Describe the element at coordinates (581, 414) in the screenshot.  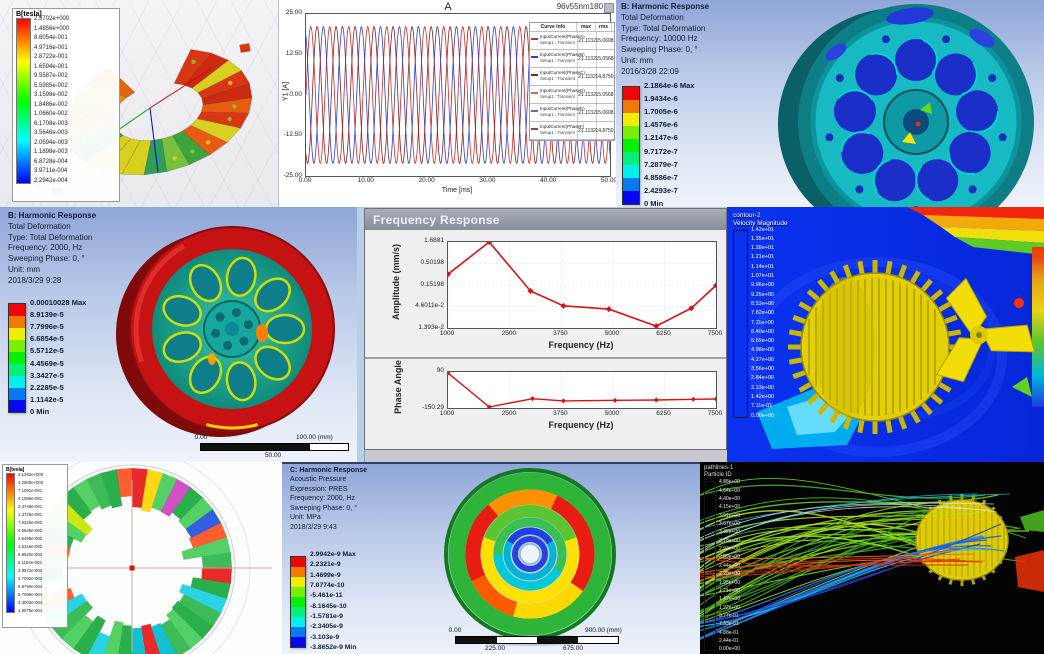
I see `frequency-ticks: 1000 2500 3750 5000 6250 7500` at that location.